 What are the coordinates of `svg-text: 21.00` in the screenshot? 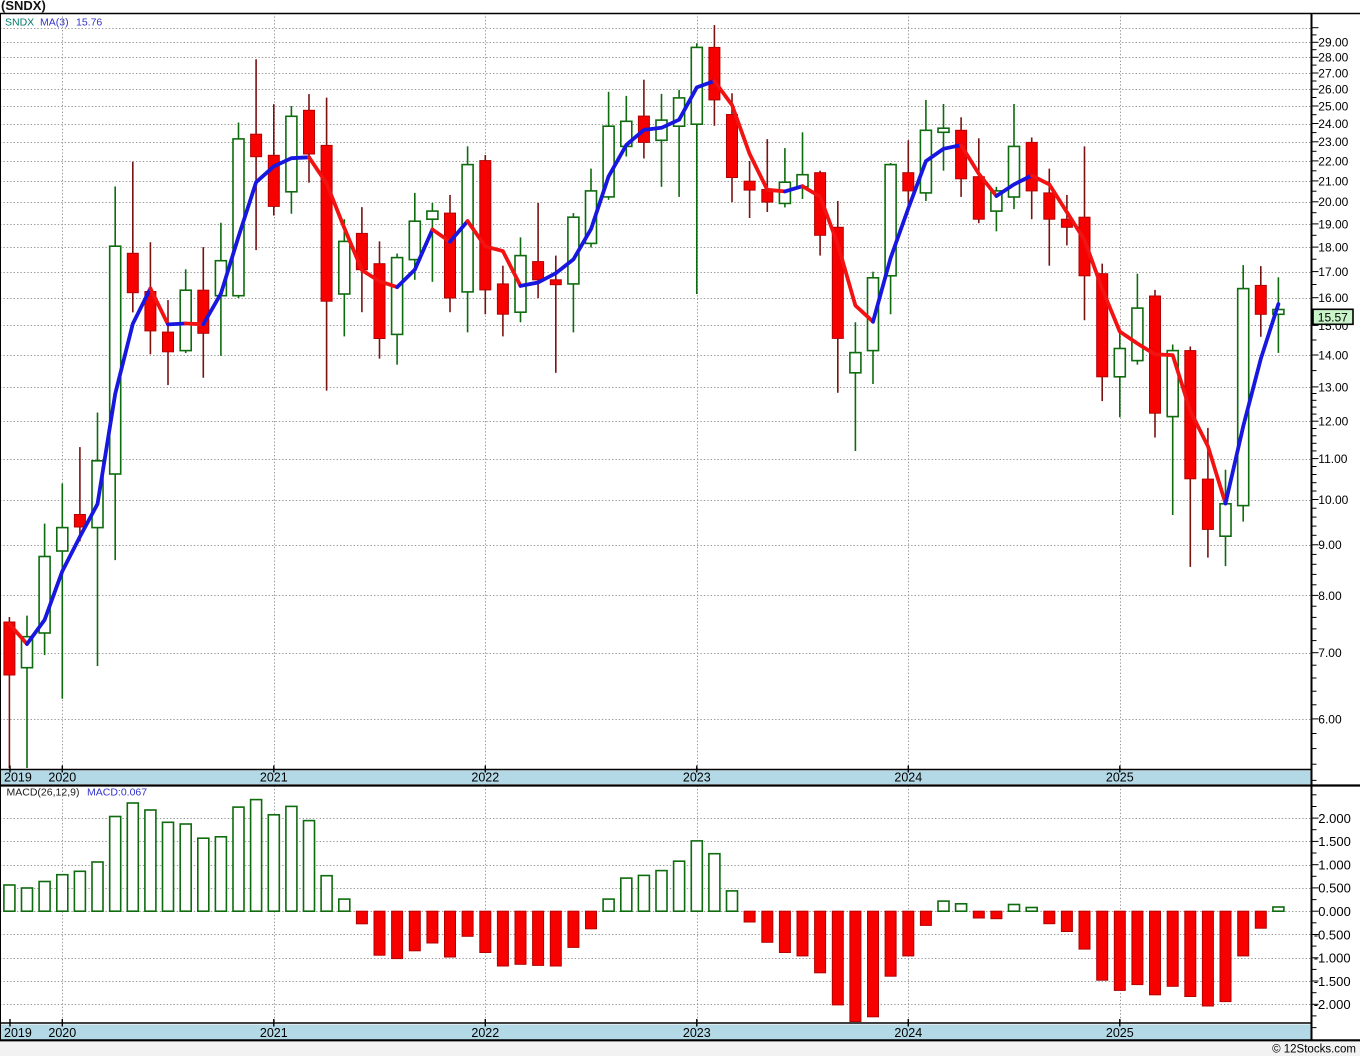 It's located at (1333, 181).